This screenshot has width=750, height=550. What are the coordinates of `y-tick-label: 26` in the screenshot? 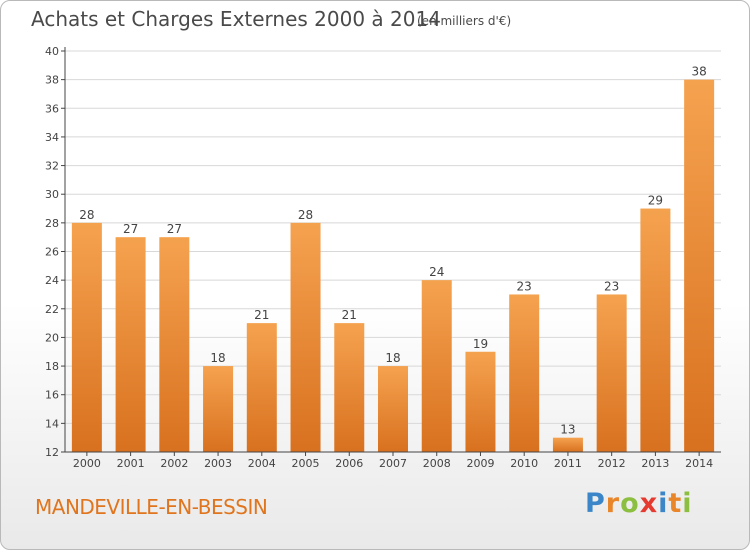 It's located at (52, 252).